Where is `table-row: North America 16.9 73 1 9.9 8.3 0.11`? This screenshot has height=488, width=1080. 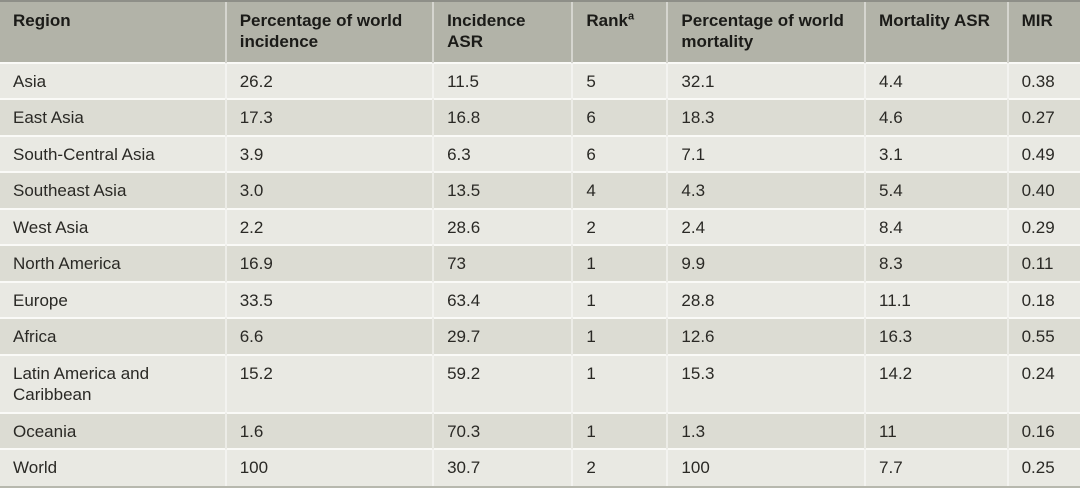
table-row: North America 16.9 73 1 9.9 8.3 0.11 is located at coordinates (540, 263).